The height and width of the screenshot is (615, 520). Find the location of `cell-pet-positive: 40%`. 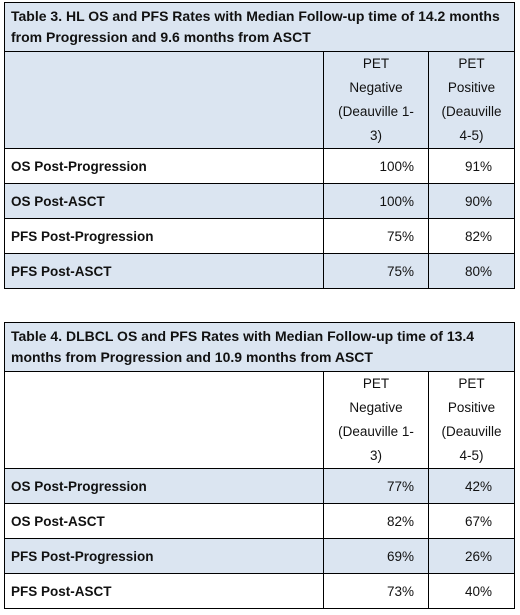

cell-pet-positive: 40% is located at coordinates (471, 591).